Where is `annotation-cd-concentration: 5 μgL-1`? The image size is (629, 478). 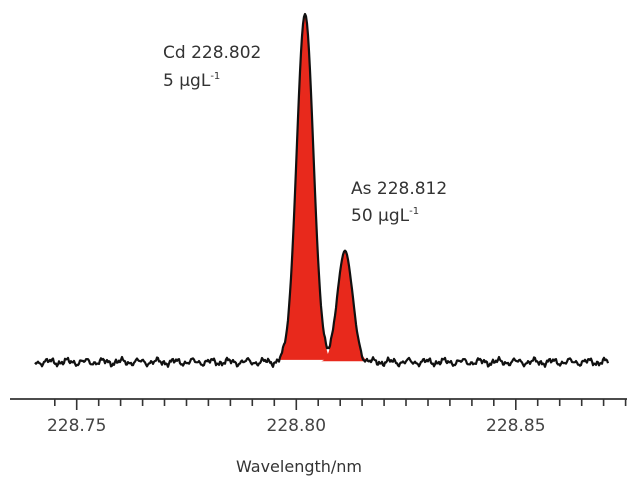
annotation-cd-concentration: 5 μgL-1 is located at coordinates (191, 81).